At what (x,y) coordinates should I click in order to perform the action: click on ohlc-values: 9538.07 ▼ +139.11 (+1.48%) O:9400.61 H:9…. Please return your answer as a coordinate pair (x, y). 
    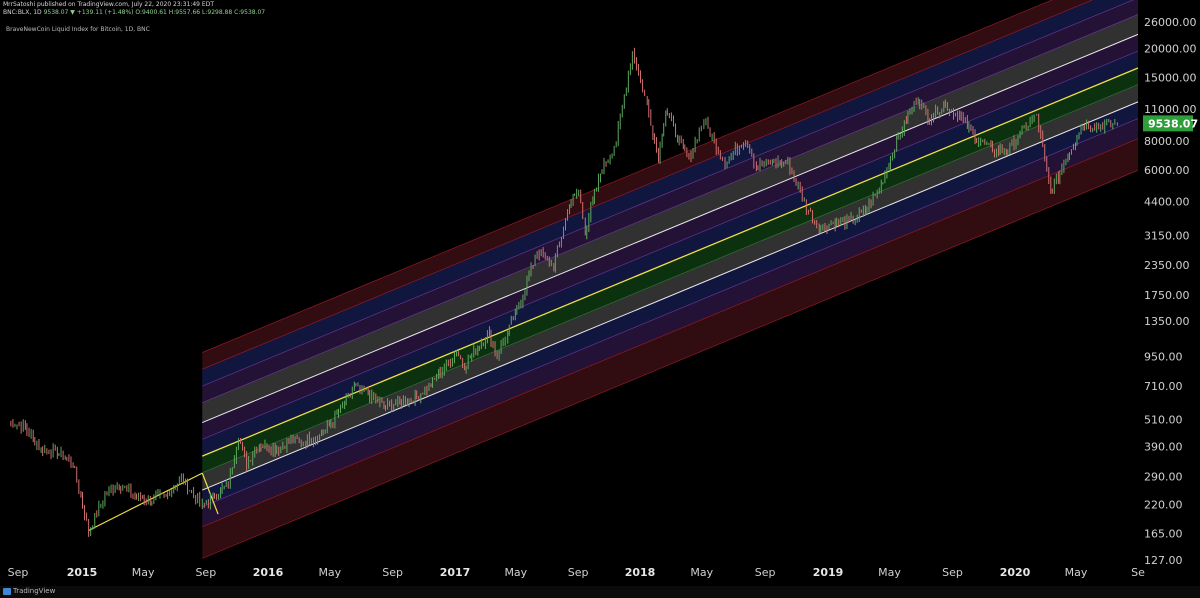
    Looking at the image, I should click on (154, 12).